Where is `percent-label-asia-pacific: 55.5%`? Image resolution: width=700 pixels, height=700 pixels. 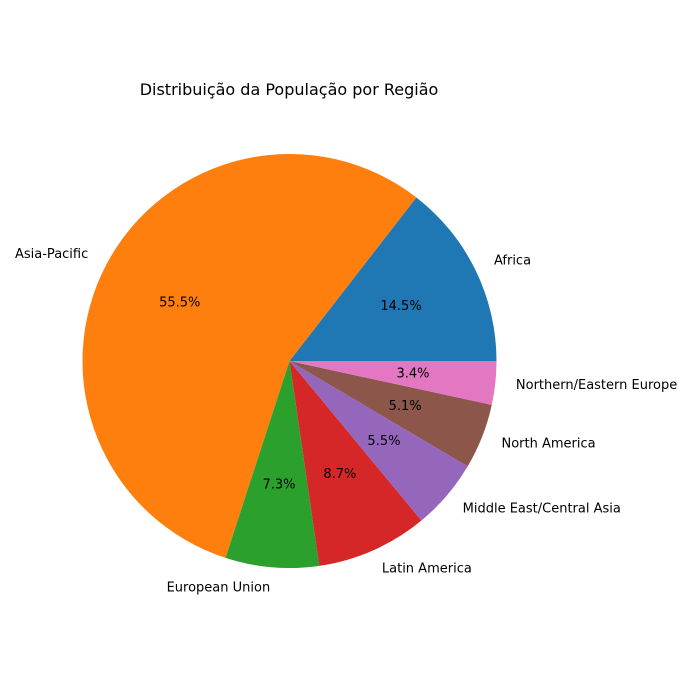
percent-label-asia-pacific: 55.5% is located at coordinates (179, 302).